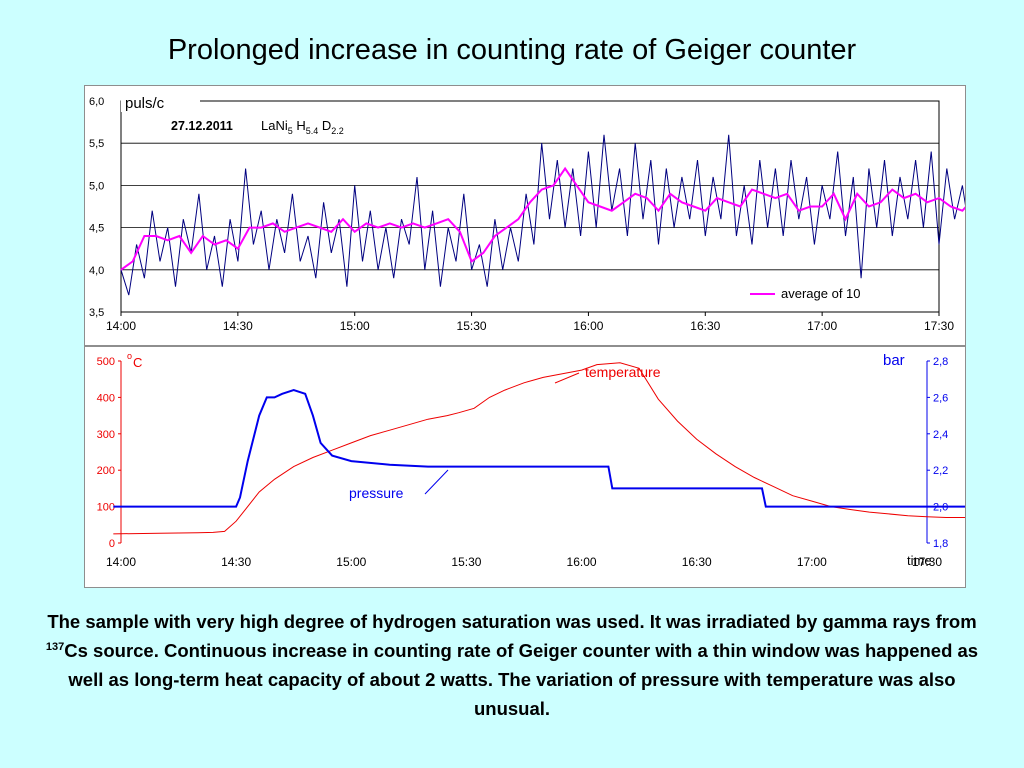 The image size is (1024, 768). I want to click on pressure-series-label: pressure, so click(376, 493).